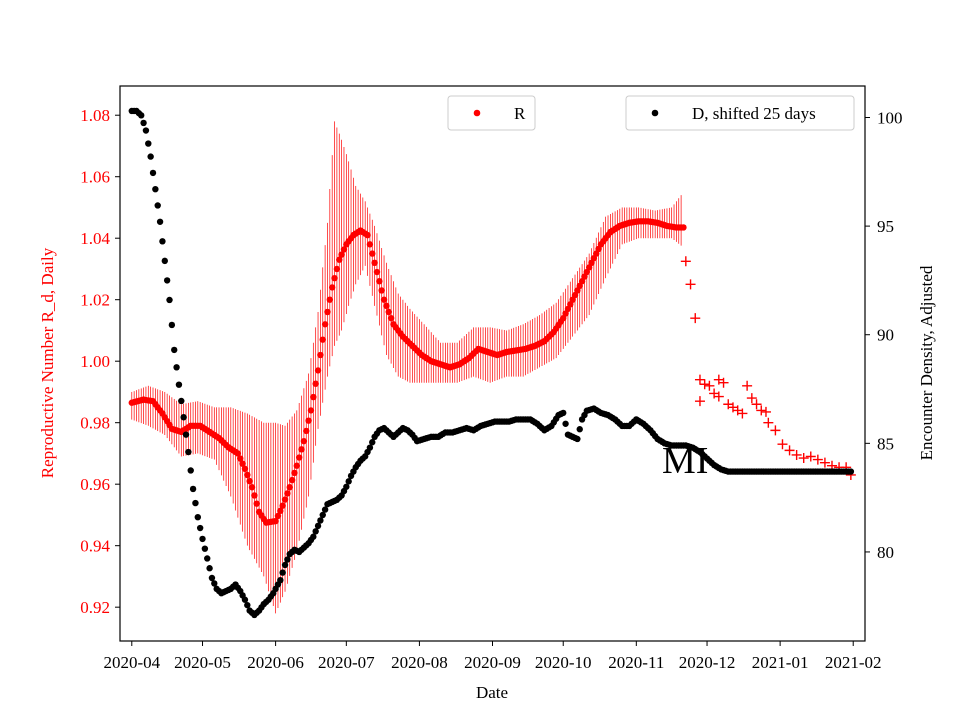 The height and width of the screenshot is (720, 960). Describe the element at coordinates (491, 113) in the screenshot. I see `legend-r: R` at that location.